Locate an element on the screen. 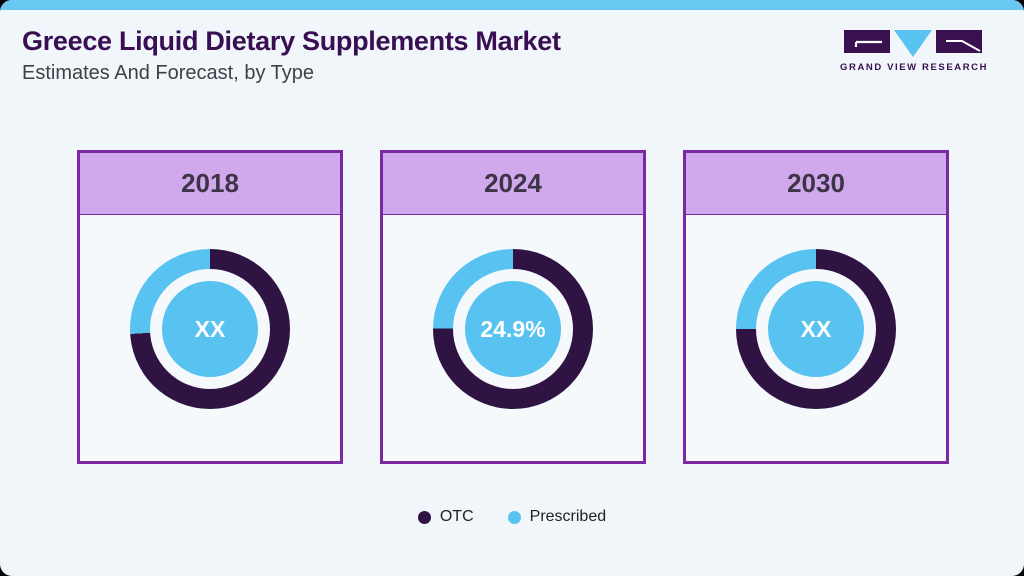 The height and width of the screenshot is (576, 1024). legend-item-prescribed: Prescribed is located at coordinates (557, 517).